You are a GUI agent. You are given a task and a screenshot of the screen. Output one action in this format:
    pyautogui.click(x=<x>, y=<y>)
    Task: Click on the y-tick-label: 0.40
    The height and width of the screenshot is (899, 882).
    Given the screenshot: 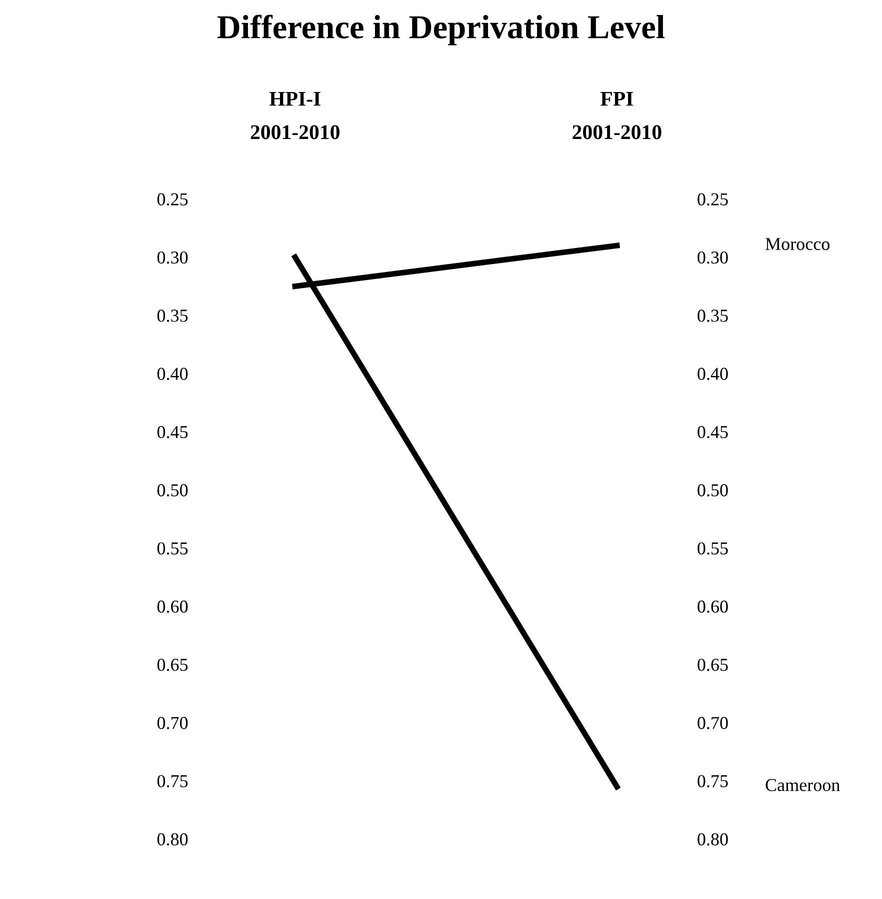 What is the action you would take?
    pyautogui.click(x=172, y=374)
    